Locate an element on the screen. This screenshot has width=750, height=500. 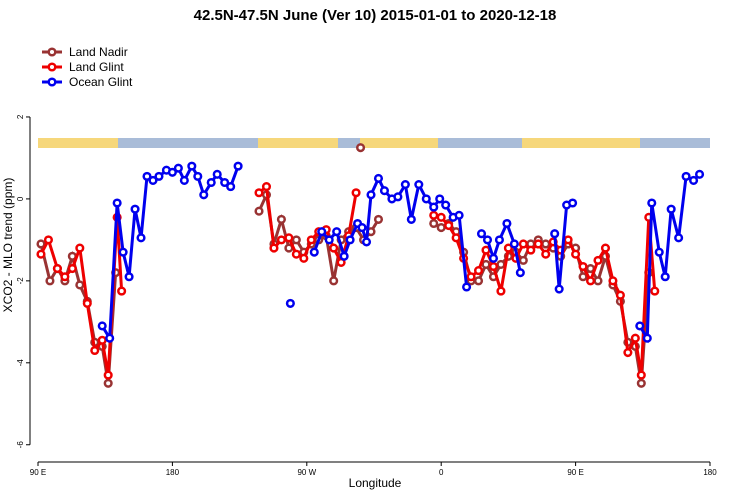
map-strip is located at coordinates (374, 143).